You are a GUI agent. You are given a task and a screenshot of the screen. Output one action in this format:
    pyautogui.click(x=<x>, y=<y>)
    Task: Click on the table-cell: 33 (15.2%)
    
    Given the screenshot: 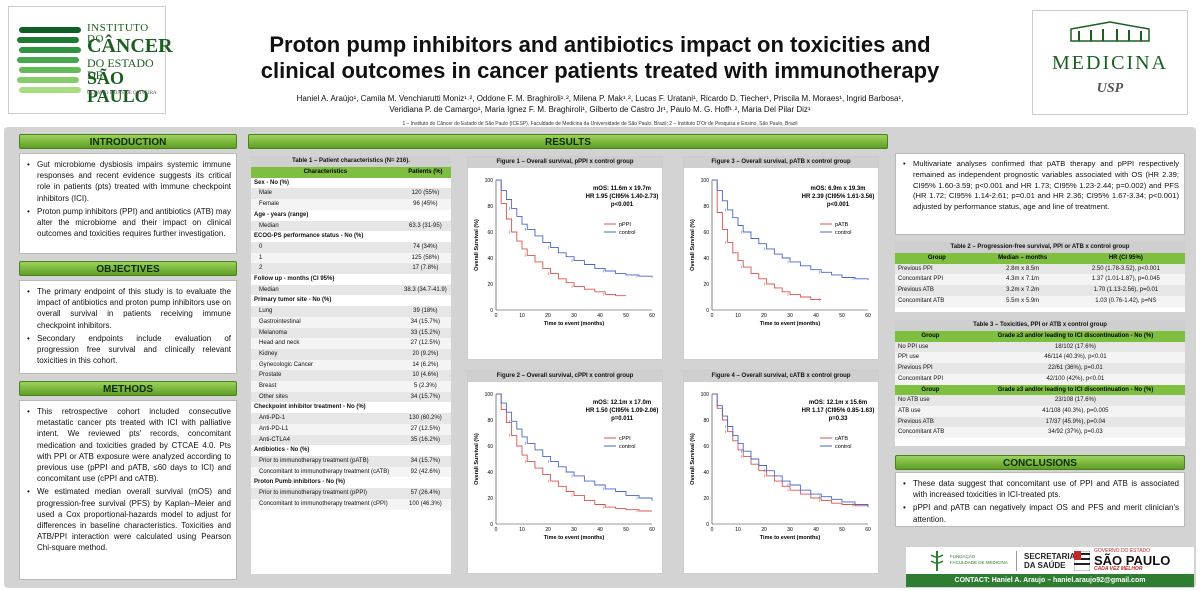 What is the action you would take?
    pyautogui.click(x=425, y=333)
    